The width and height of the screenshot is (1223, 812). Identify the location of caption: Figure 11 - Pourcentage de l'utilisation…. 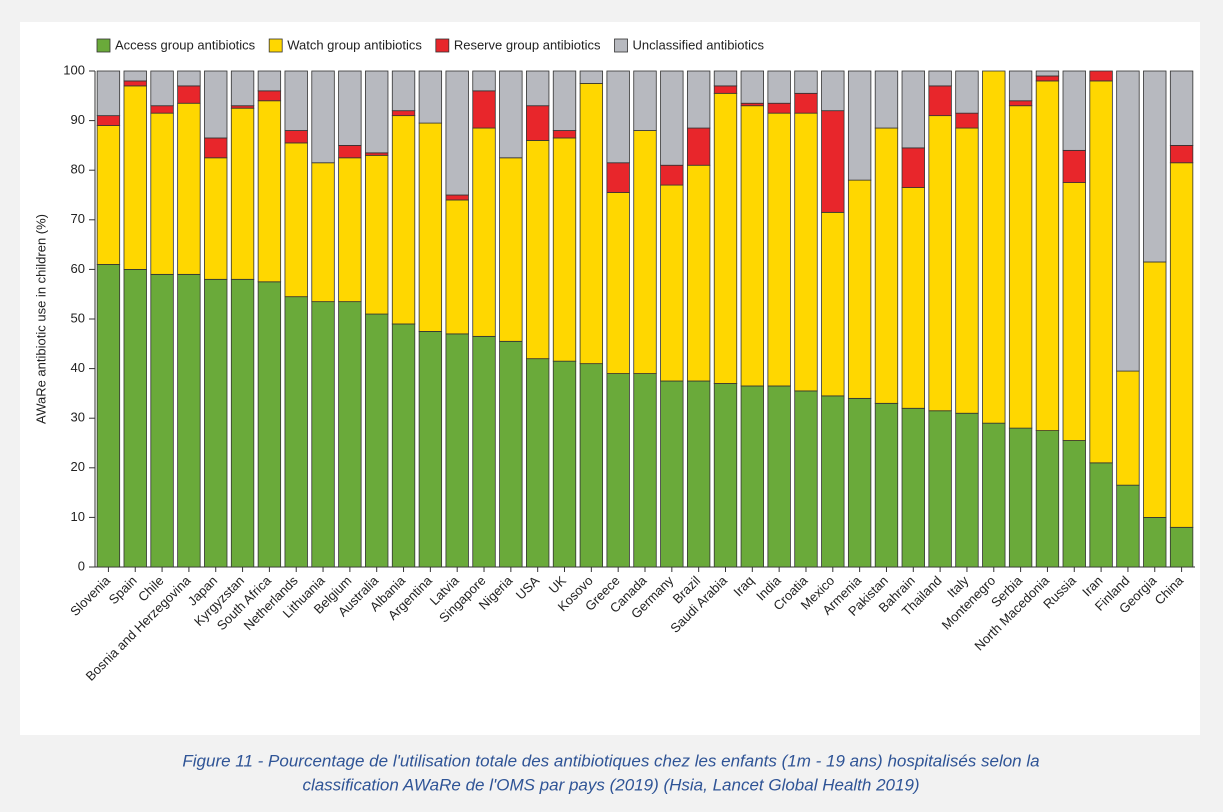
(610, 760).